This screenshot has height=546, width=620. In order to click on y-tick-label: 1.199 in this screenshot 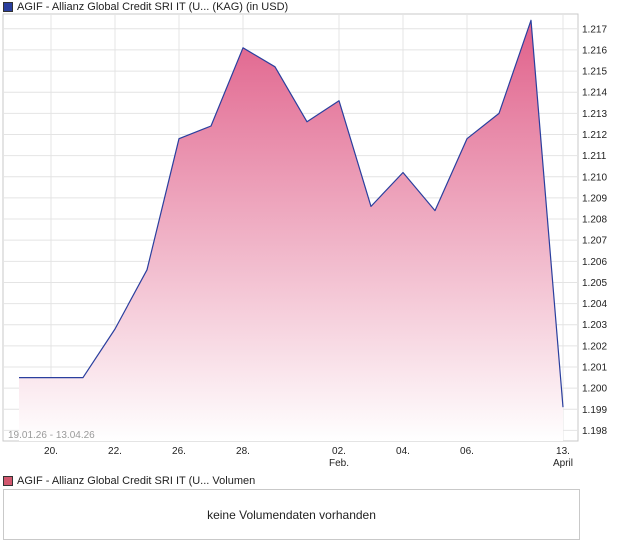, I will do `click(594, 410)`.